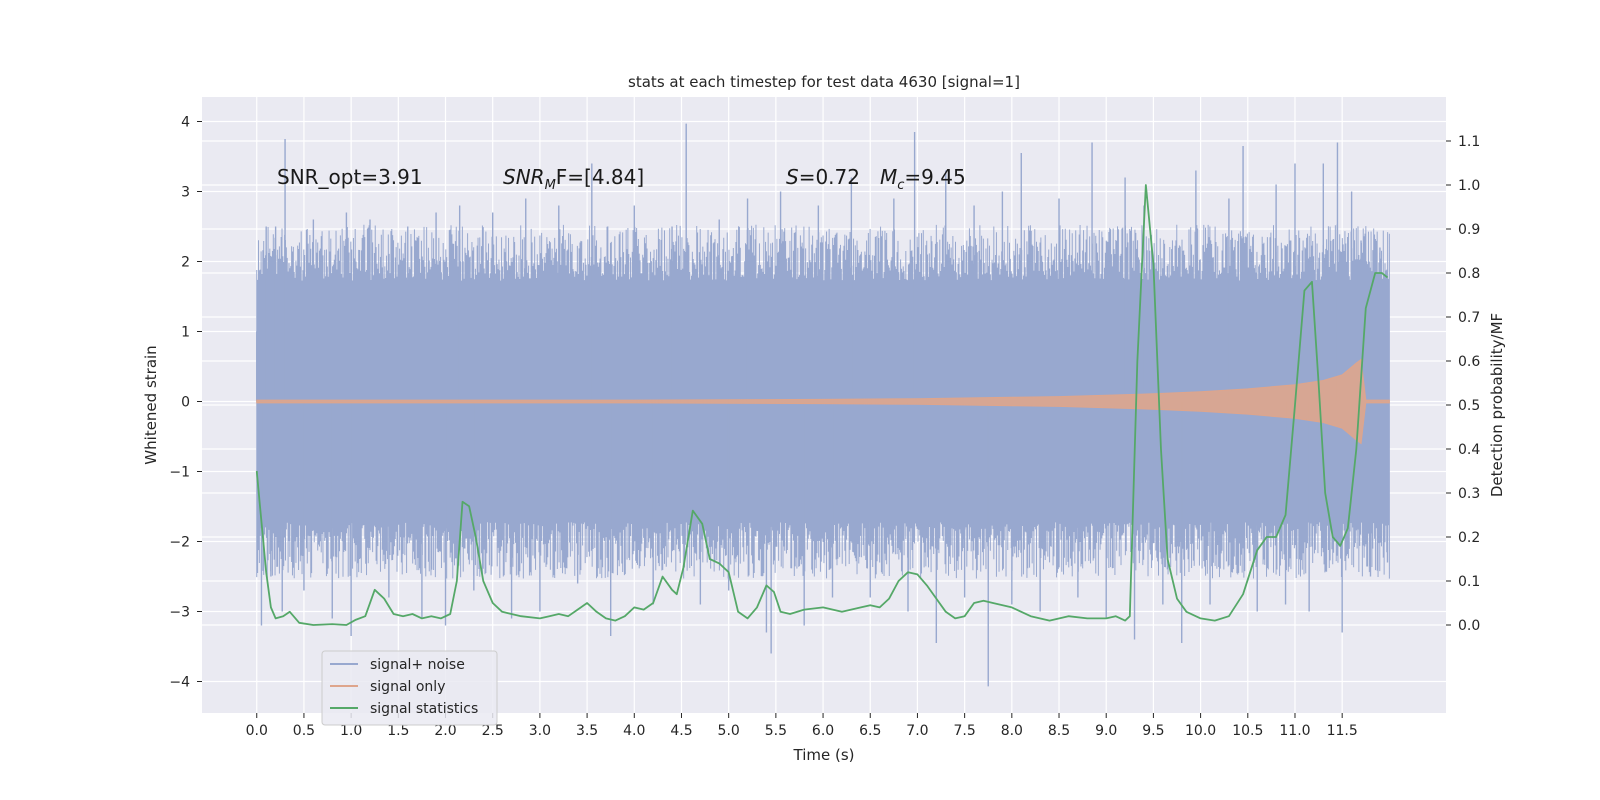 Image resolution: width=1600 pixels, height=800 pixels. Describe the element at coordinates (1469, 450) in the screenshot. I see `y-right-tick-label: 0.4` at that location.